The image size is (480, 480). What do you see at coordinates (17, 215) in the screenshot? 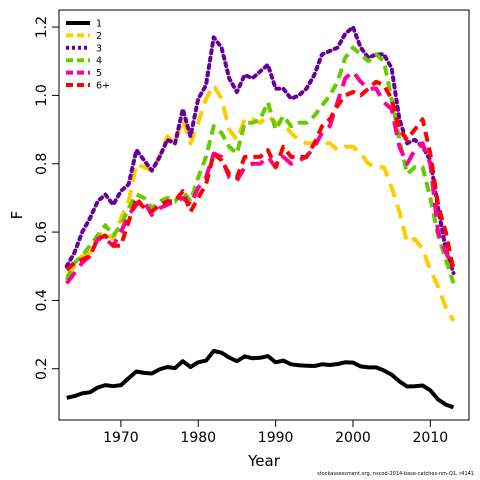
I see `y-axis-label: F` at bounding box center [17, 215].